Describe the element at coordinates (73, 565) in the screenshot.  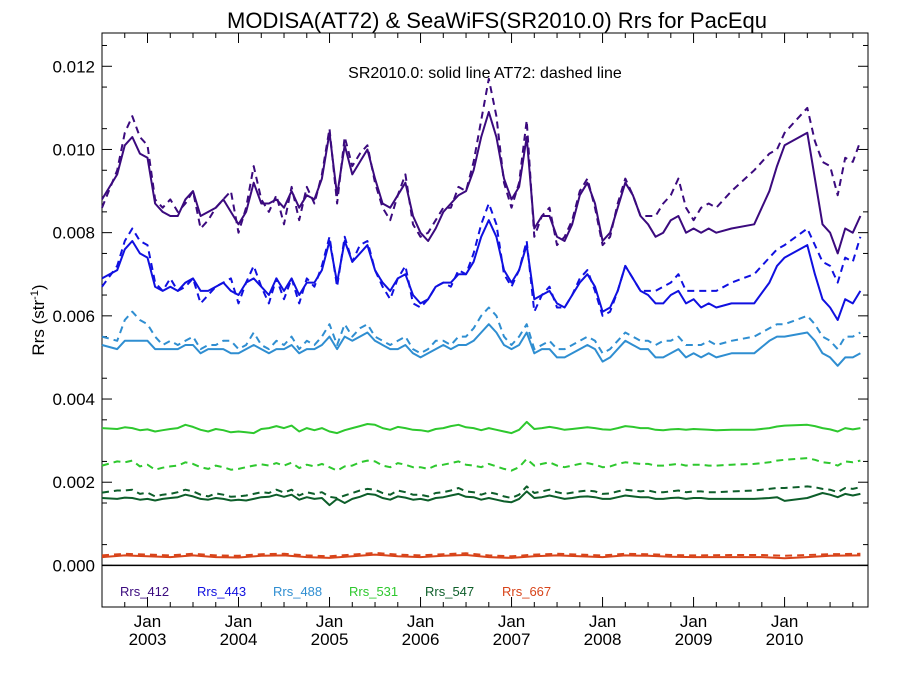
I see `y-tick-label: 0.000` at that location.